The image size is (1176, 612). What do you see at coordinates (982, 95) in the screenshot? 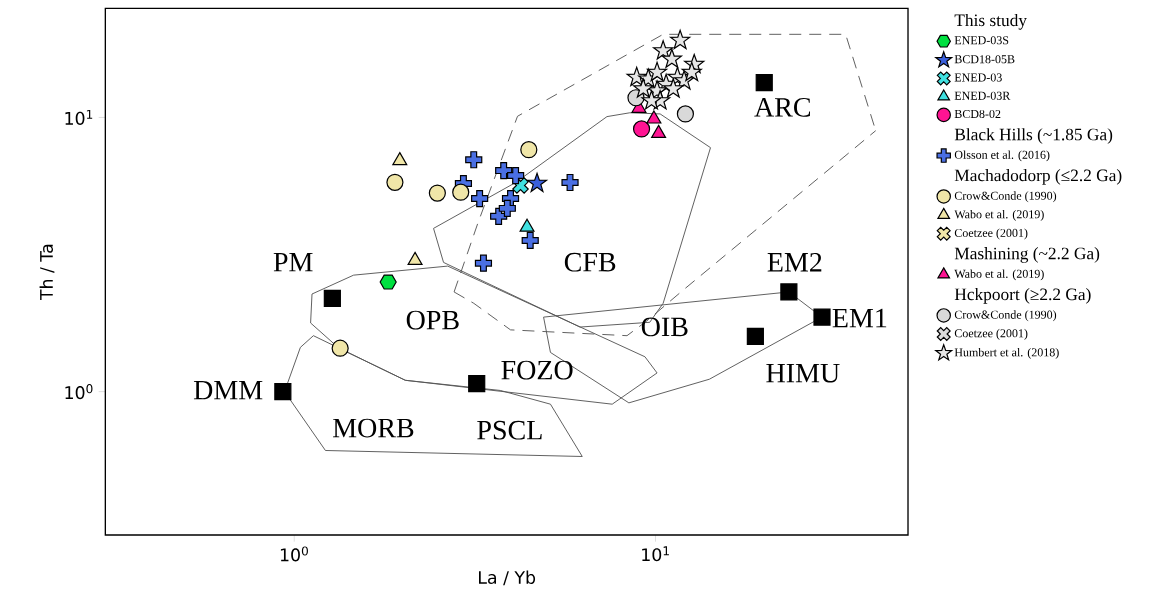
I see `legend-label: ENED-03R` at bounding box center [982, 95].